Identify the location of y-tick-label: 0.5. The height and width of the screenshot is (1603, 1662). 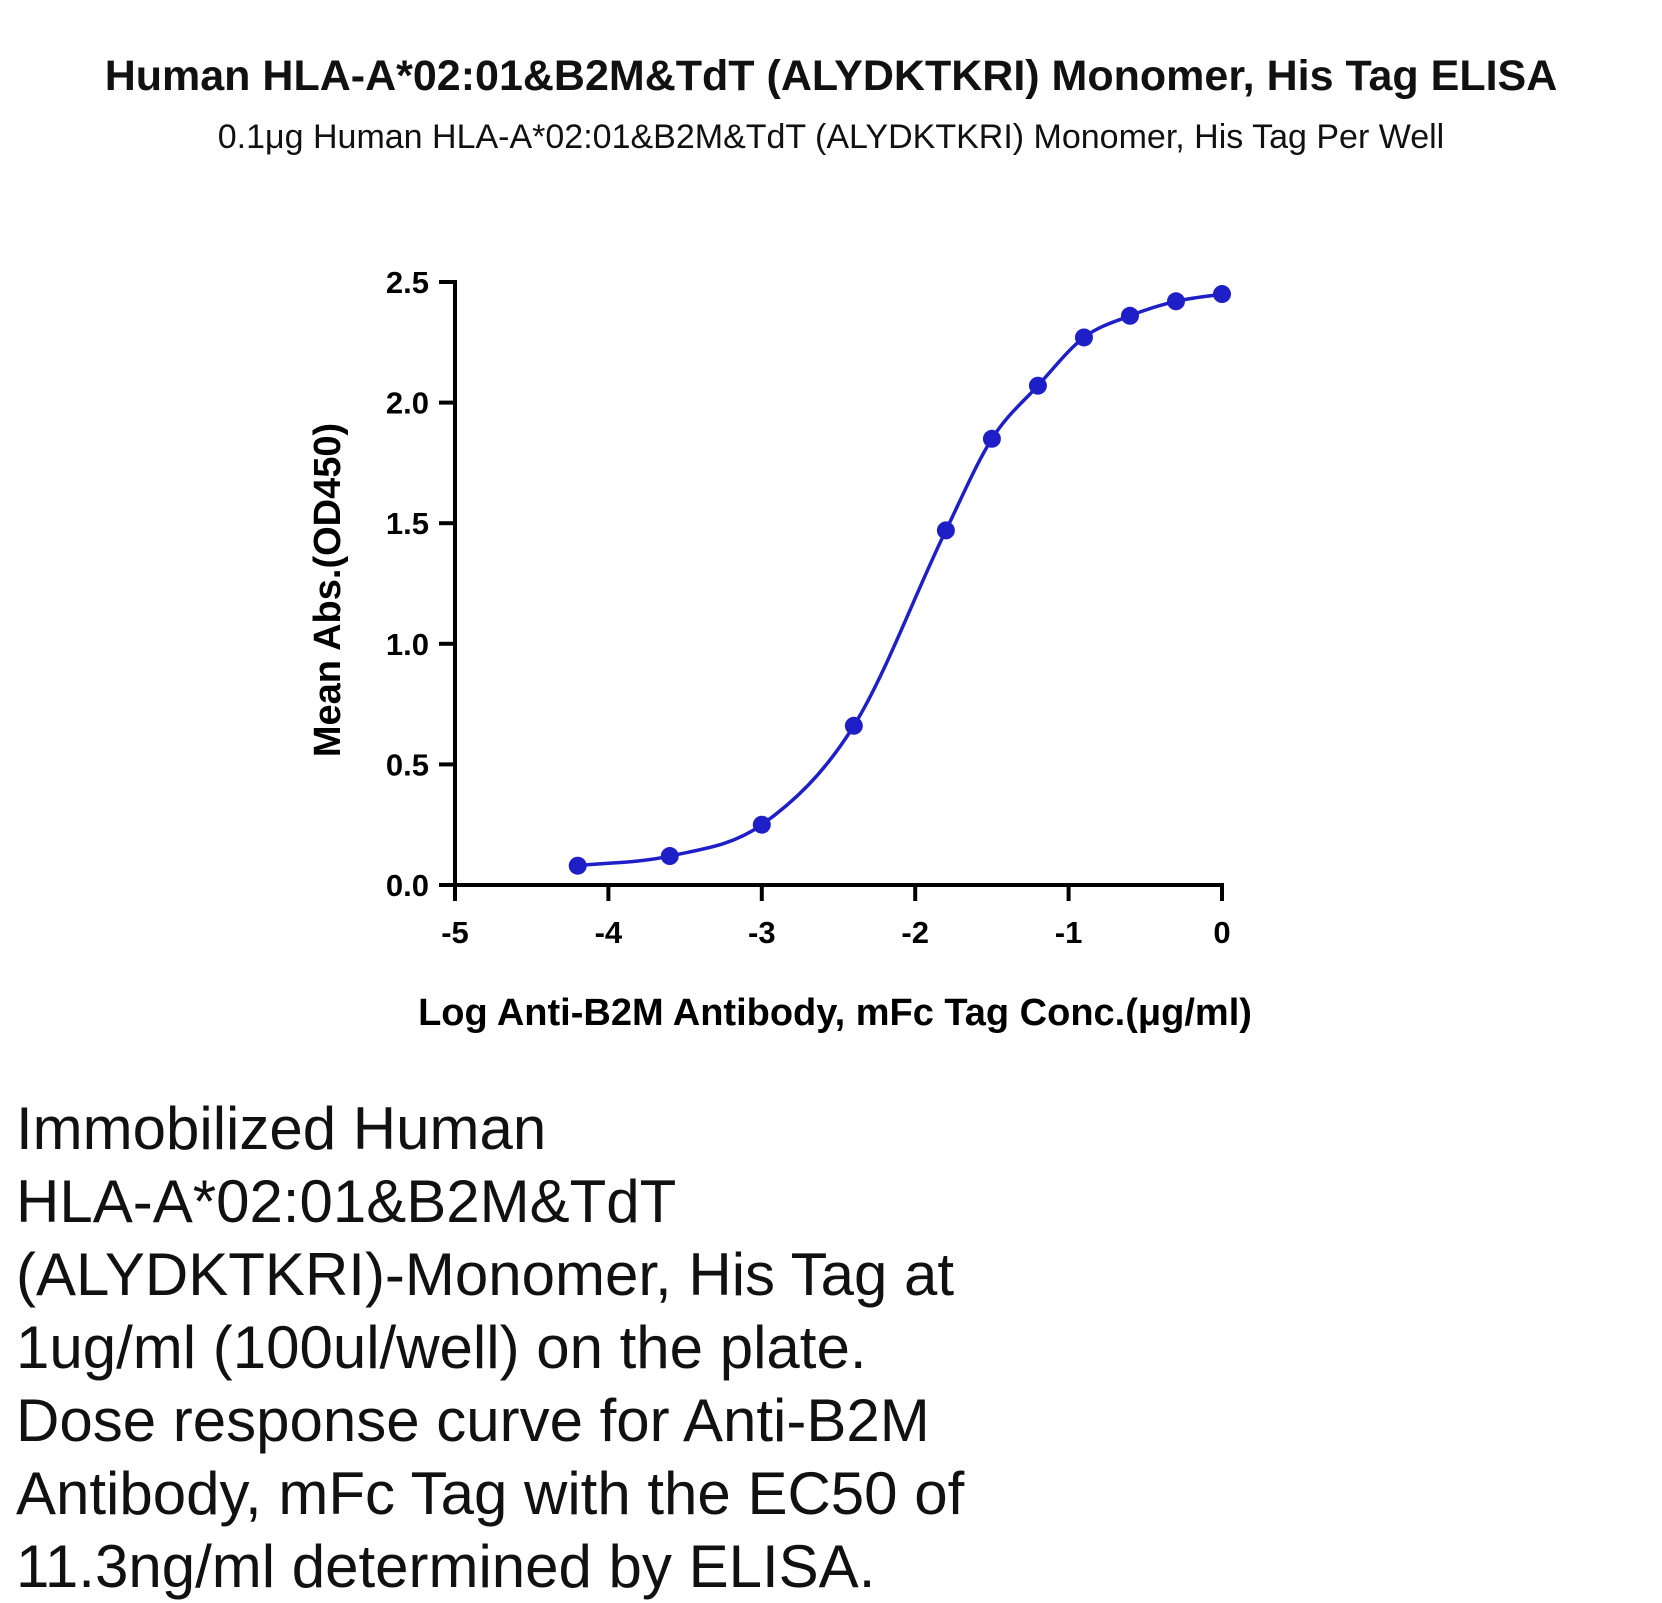
(407, 764).